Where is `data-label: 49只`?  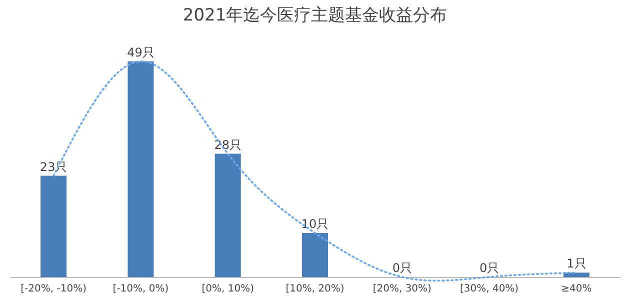 data-label: 49只 is located at coordinates (140, 52).